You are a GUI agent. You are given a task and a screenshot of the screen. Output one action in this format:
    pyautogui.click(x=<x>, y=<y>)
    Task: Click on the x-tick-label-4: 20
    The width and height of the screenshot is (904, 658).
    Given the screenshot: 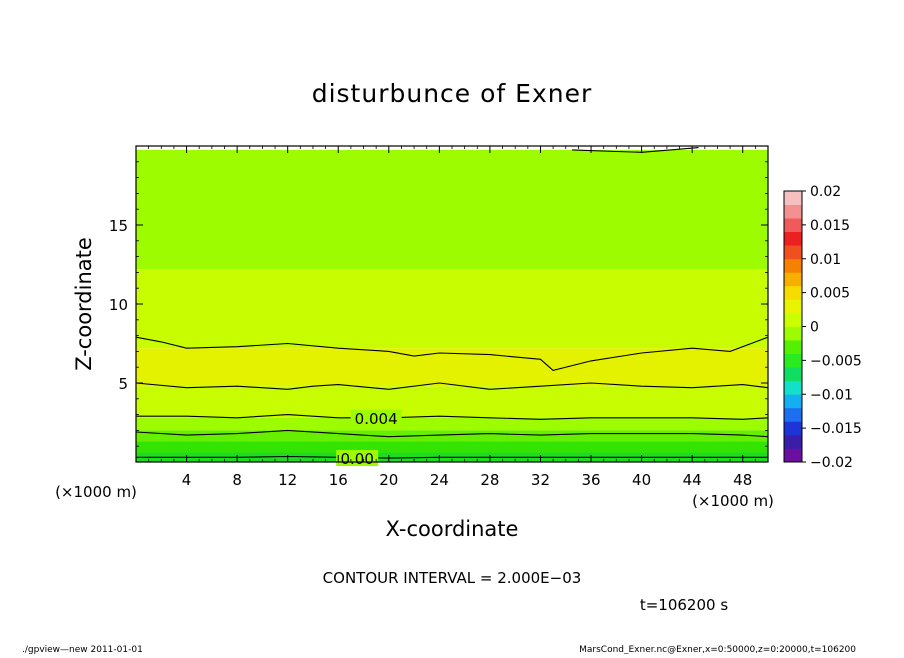 What is the action you would take?
    pyautogui.click(x=388, y=480)
    